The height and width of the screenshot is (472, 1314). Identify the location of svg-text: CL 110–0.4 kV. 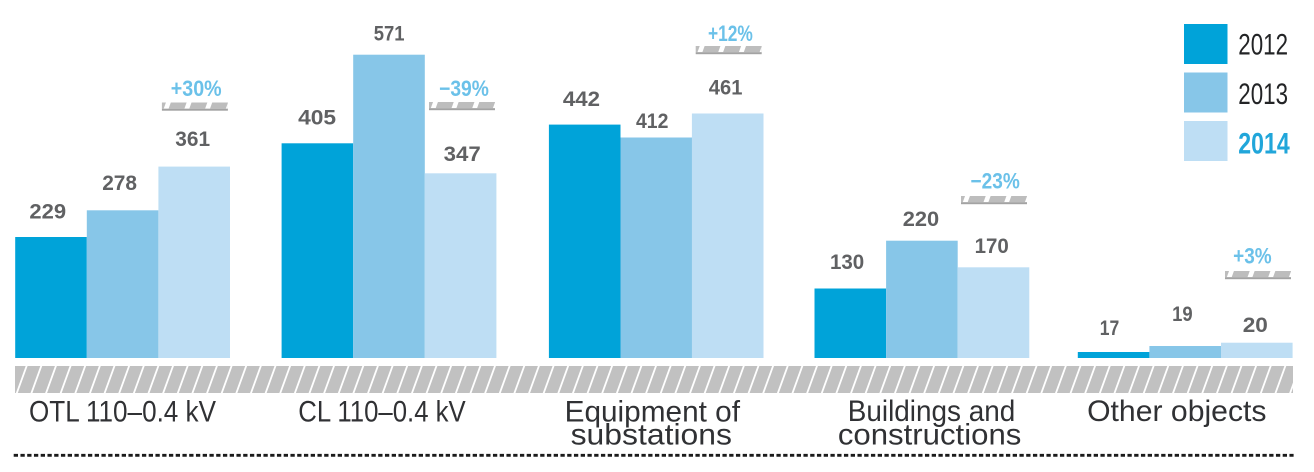
(381, 411).